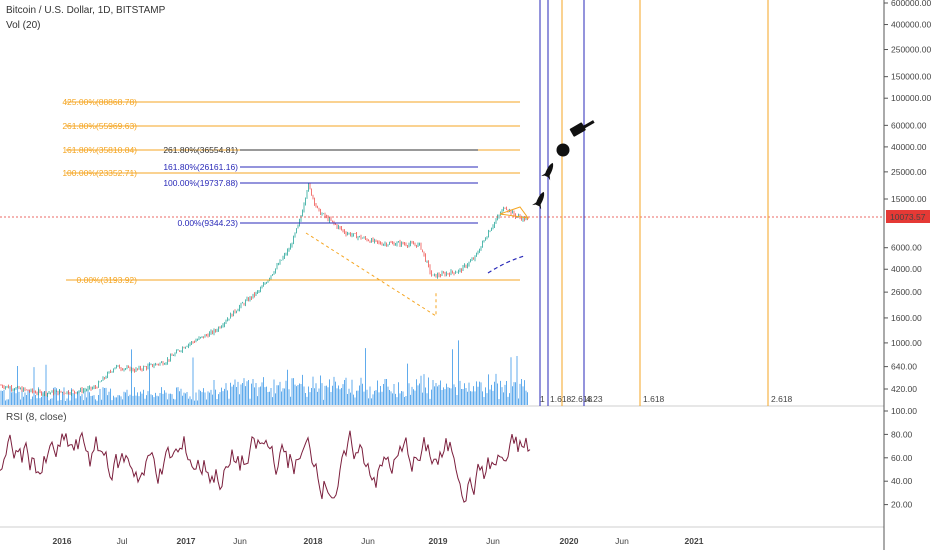 This screenshot has height=550, width=932. What do you see at coordinates (563, 150) in the screenshot?
I see `moon-icon` at bounding box center [563, 150].